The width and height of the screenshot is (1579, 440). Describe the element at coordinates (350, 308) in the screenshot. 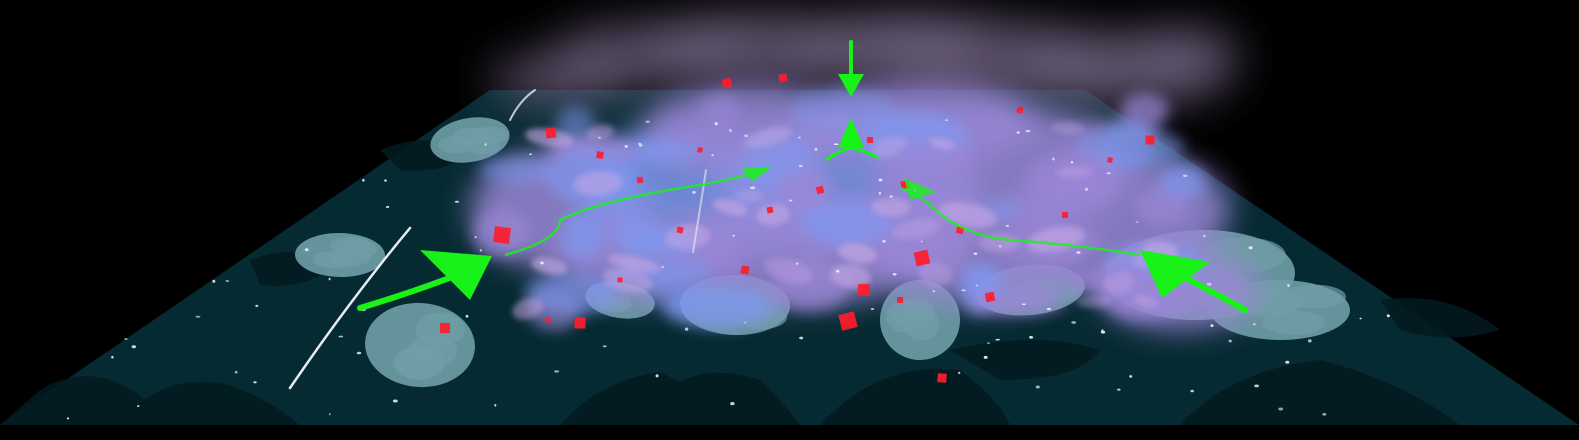

I see `light-streak` at that location.